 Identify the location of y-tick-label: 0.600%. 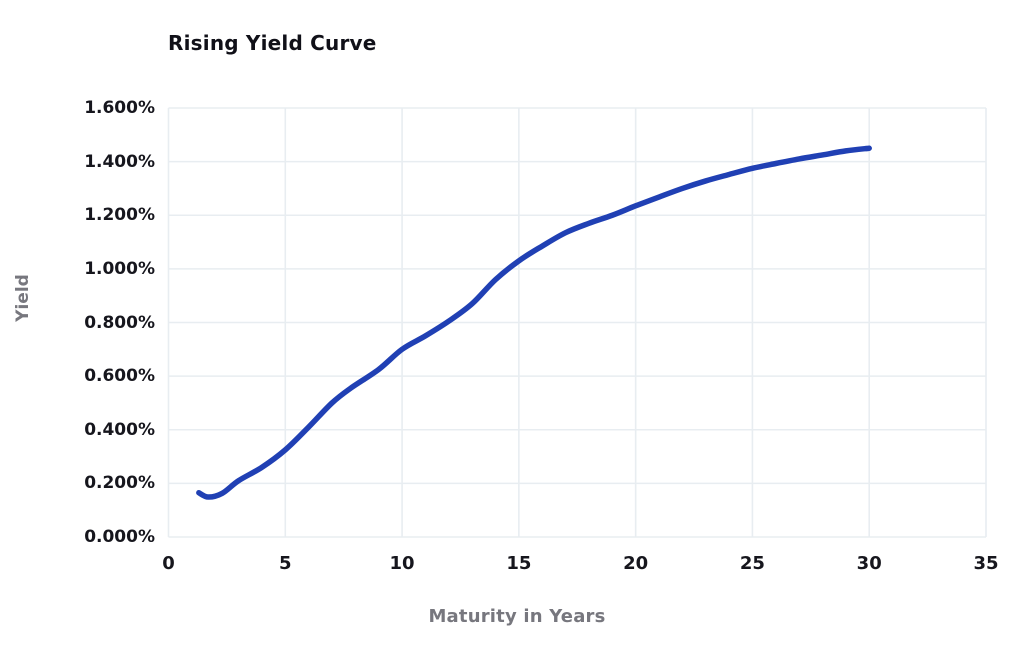
(119, 376).